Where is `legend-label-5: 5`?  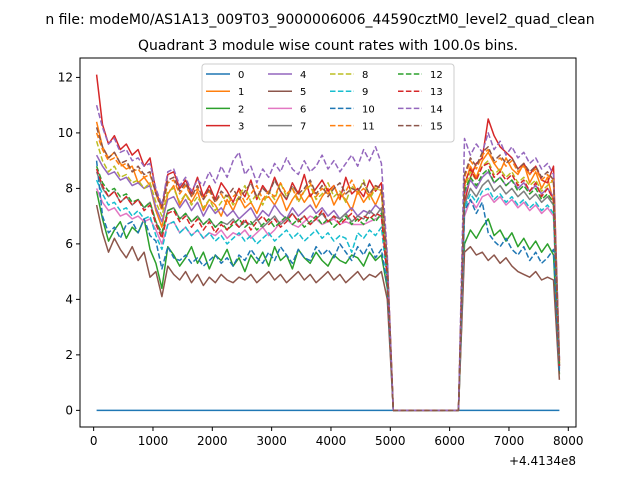
legend-label-5: 5 is located at coordinates (303, 92).